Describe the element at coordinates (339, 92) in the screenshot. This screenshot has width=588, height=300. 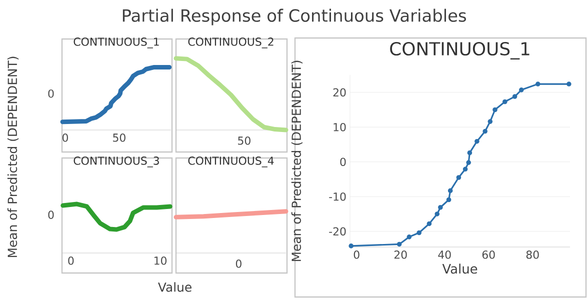
I see `y-tick-label: 20` at that location.